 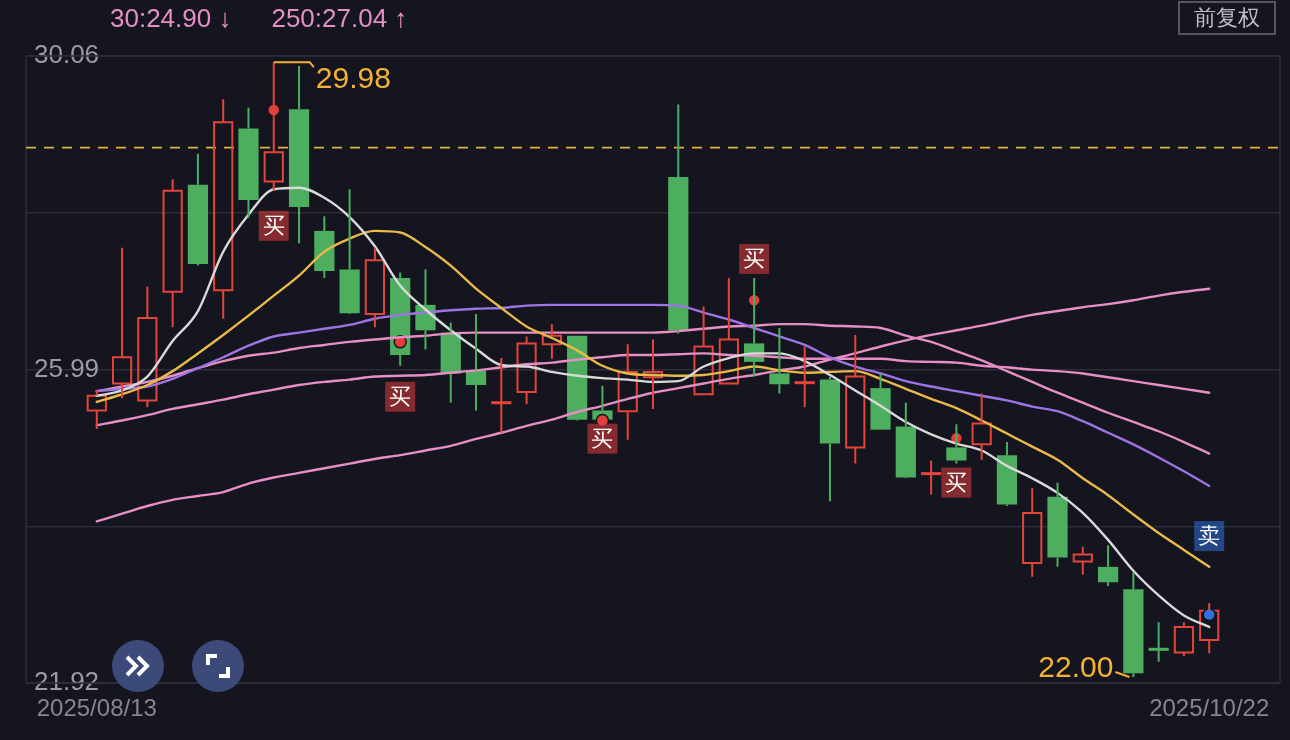 What do you see at coordinates (1227, 18) in the screenshot?
I see `button: 前复权` at bounding box center [1227, 18].